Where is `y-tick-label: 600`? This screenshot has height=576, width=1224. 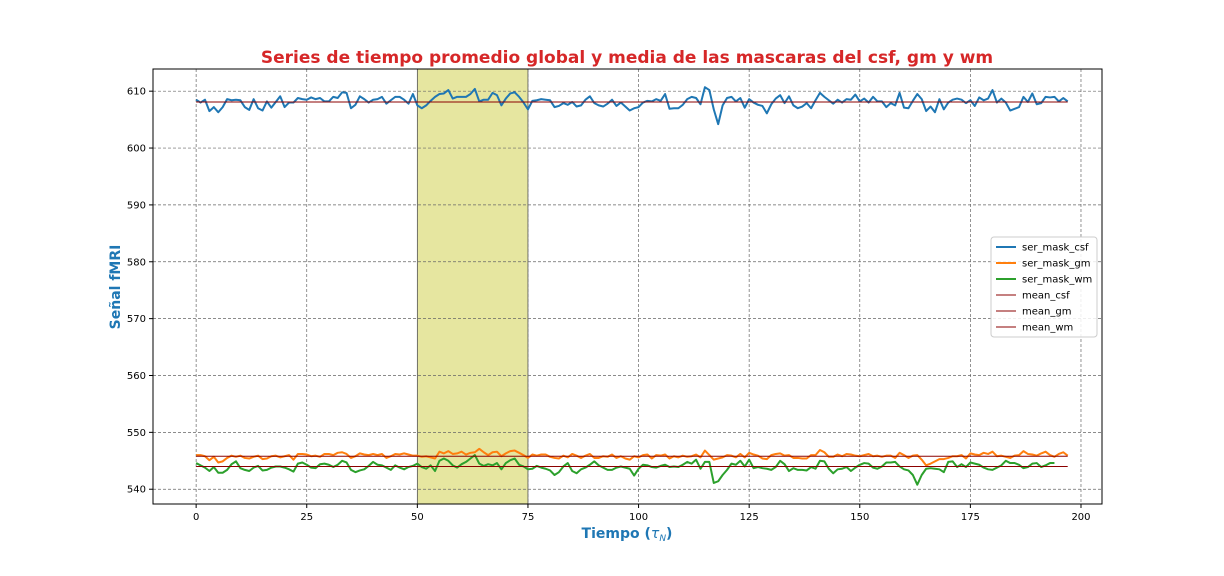
y-tick-label: 600 is located at coordinates (136, 149).